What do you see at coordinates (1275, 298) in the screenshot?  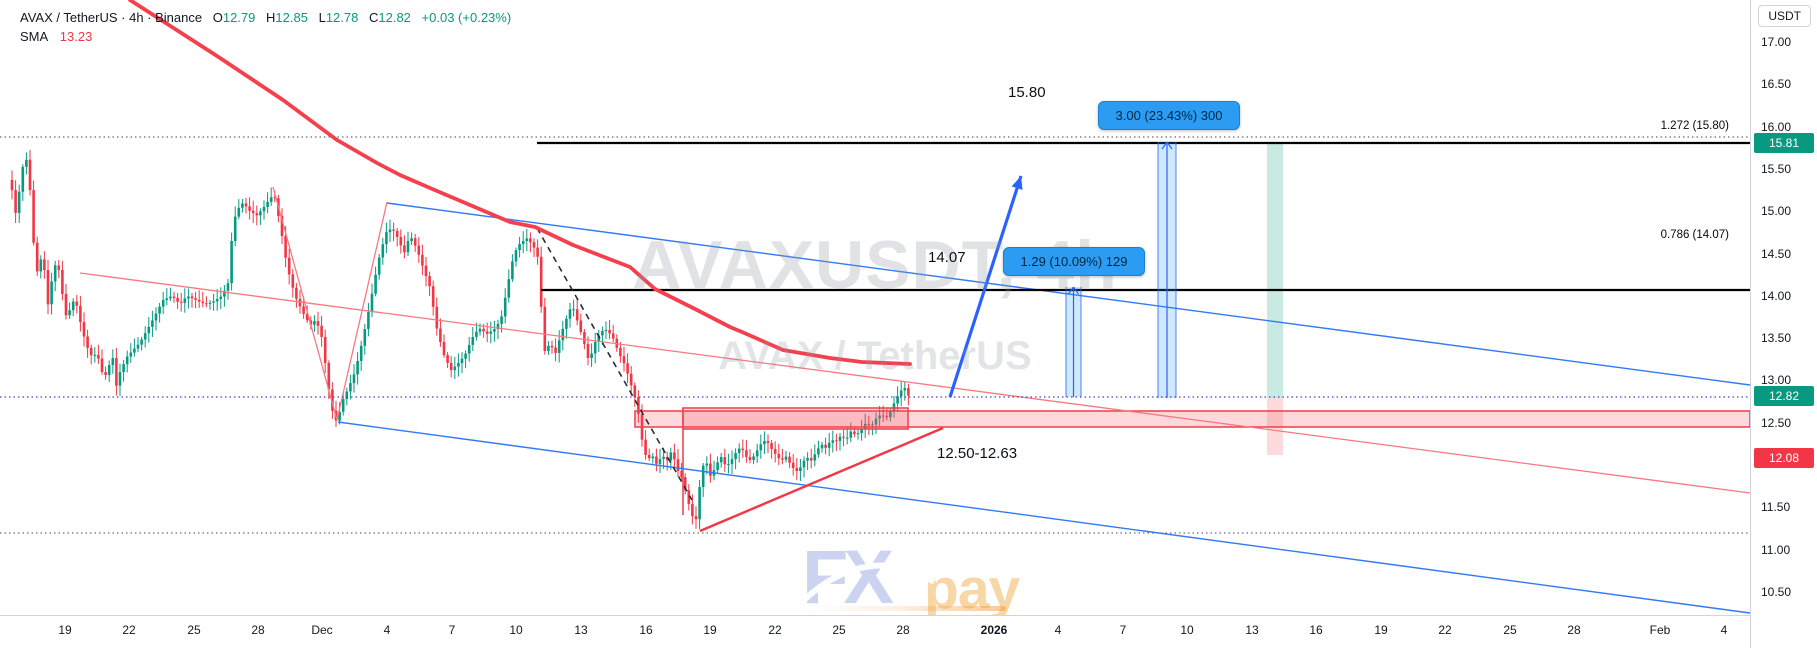 I see `projection-band` at bounding box center [1275, 298].